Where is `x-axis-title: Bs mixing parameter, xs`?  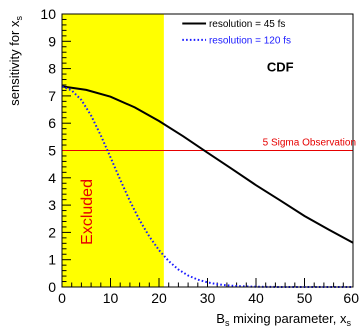 x-axis-title: Bs mixing parameter, xs is located at coordinates (283, 319).